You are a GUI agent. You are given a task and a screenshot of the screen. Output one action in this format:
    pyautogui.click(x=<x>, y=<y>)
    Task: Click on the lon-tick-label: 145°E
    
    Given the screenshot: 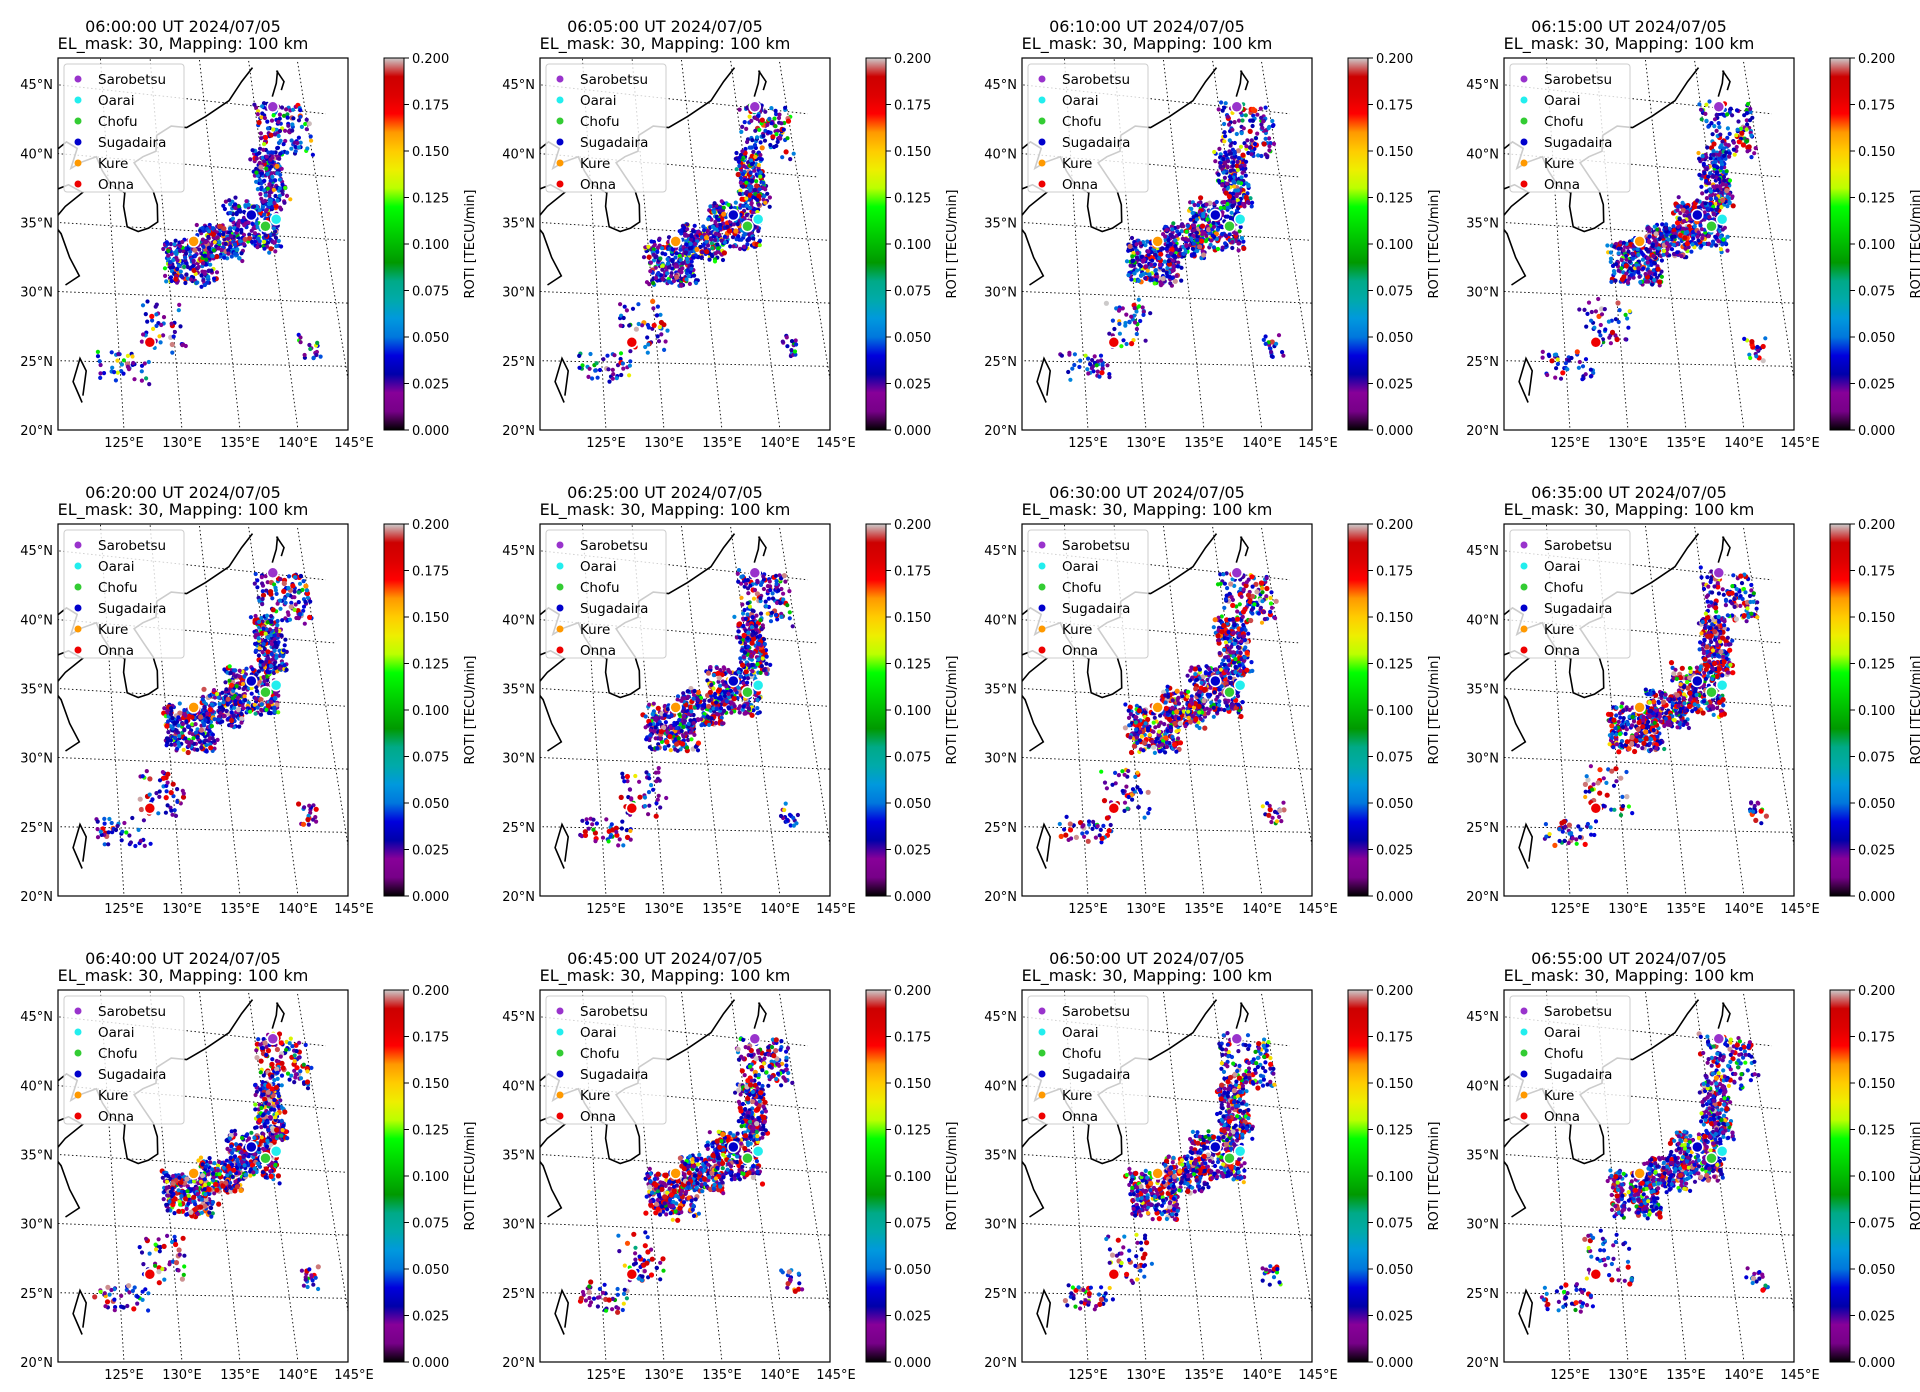 What is the action you would take?
    pyautogui.click(x=1800, y=443)
    